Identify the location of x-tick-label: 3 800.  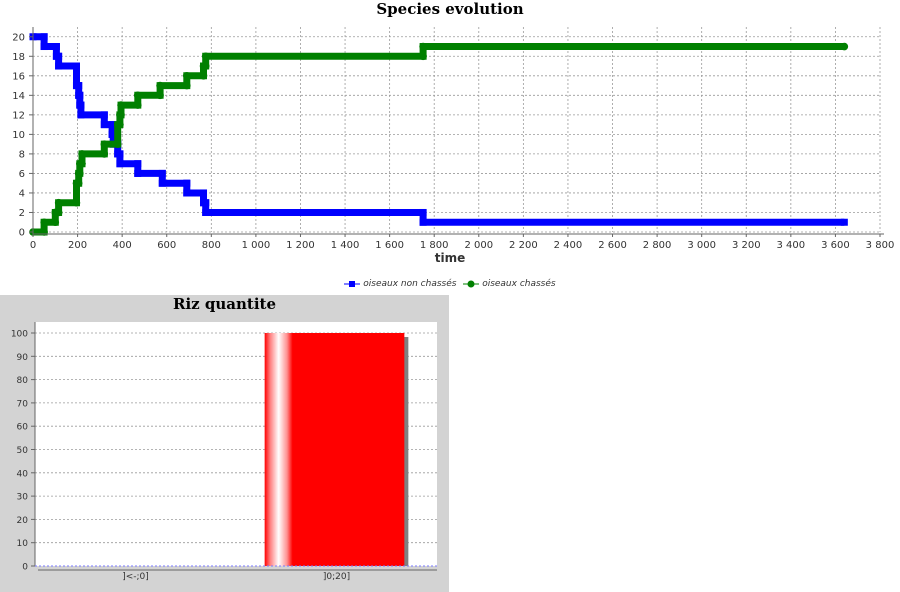
(880, 245).